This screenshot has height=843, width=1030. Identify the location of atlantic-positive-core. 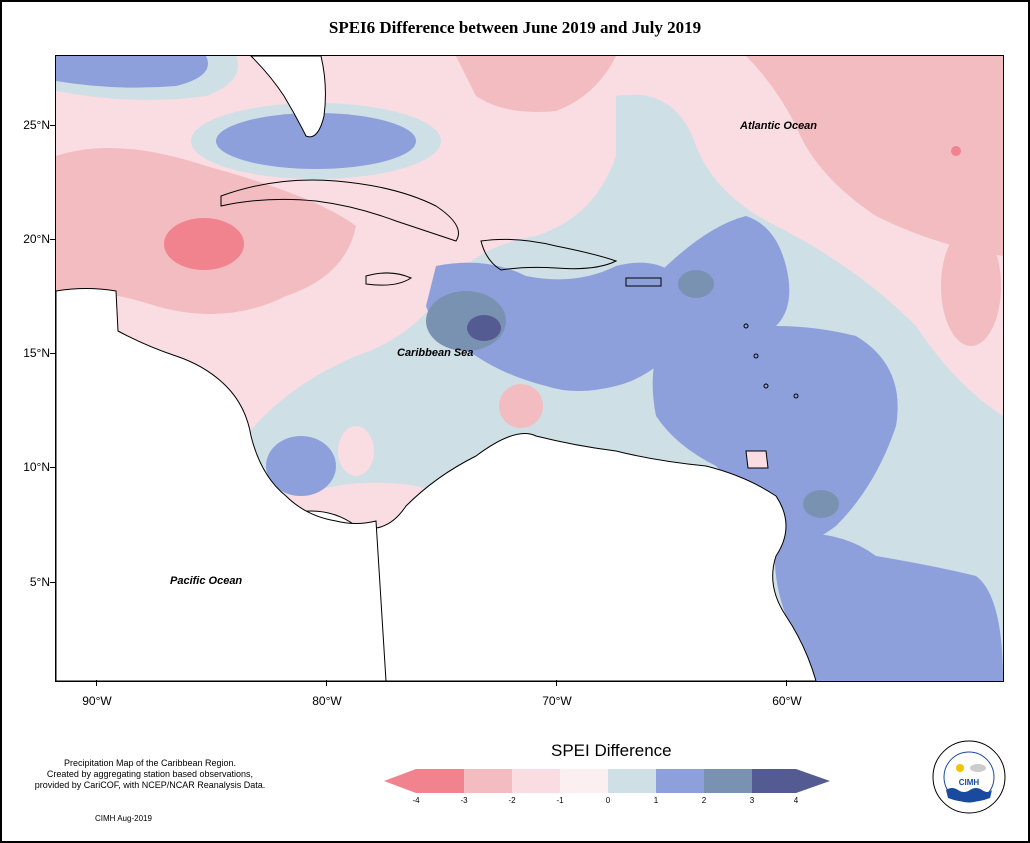
(821, 504).